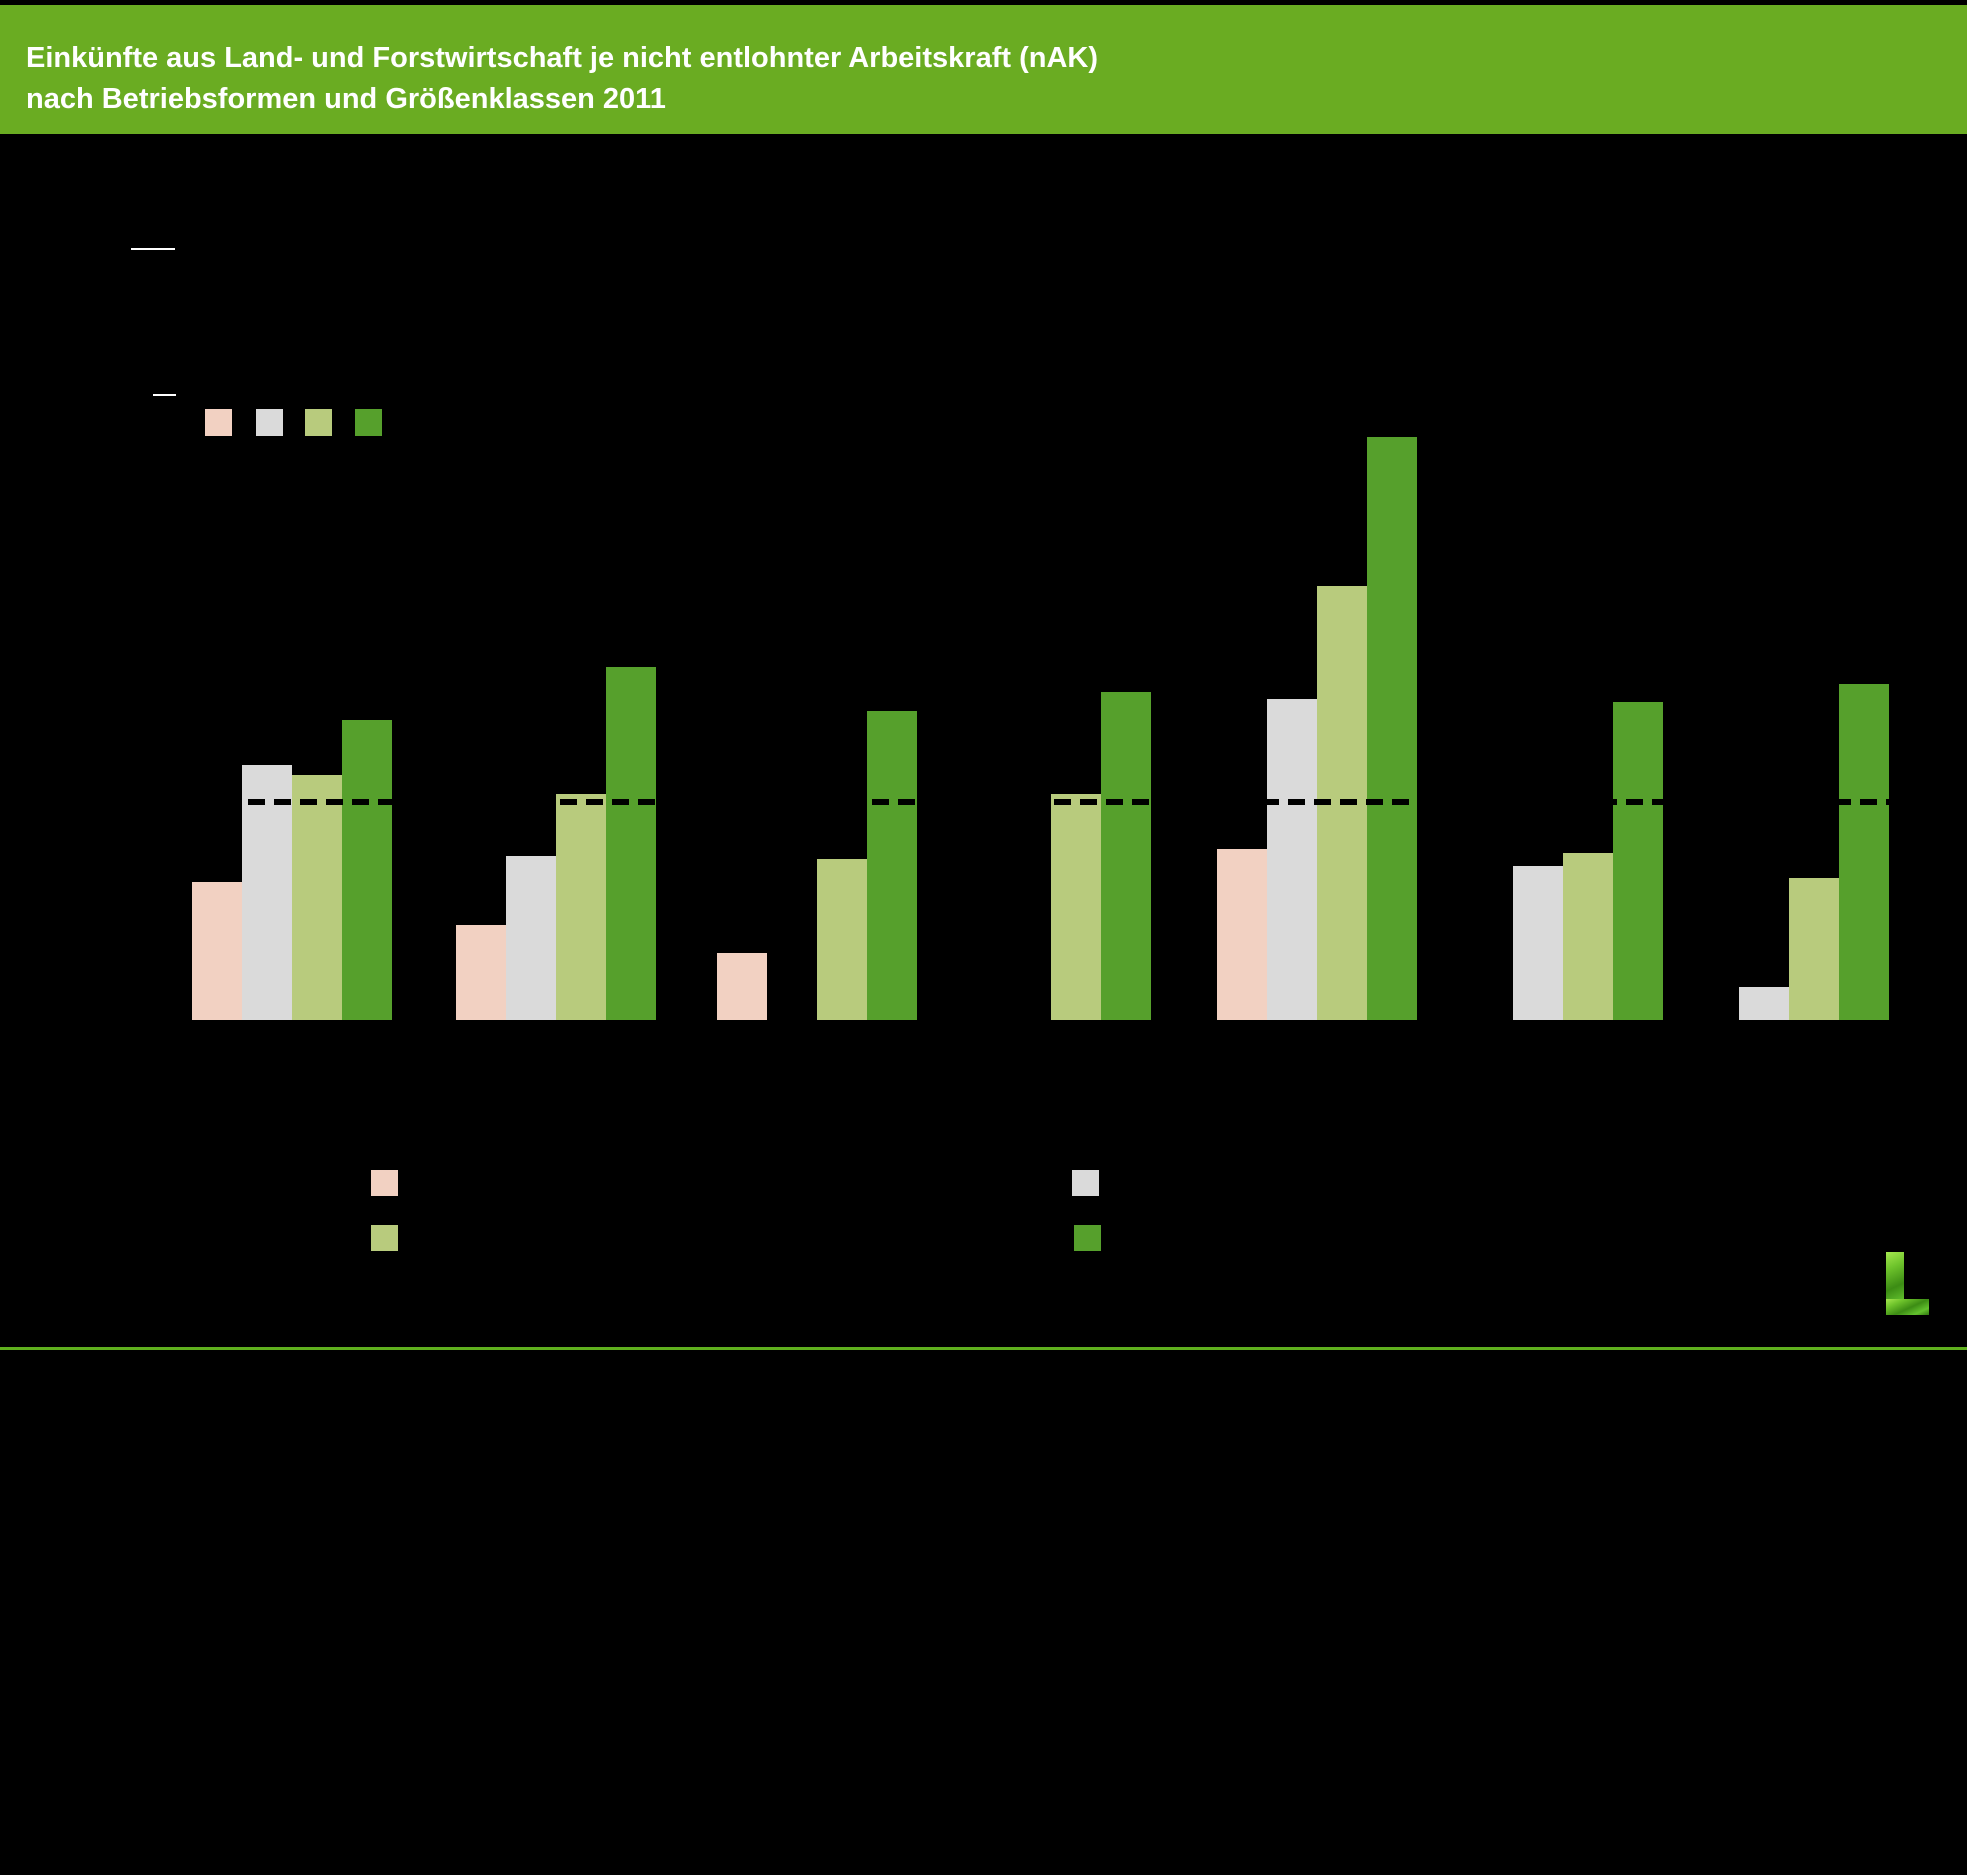  Describe the element at coordinates (983, 1348) in the screenshot. I see `footer-separator-line` at that location.